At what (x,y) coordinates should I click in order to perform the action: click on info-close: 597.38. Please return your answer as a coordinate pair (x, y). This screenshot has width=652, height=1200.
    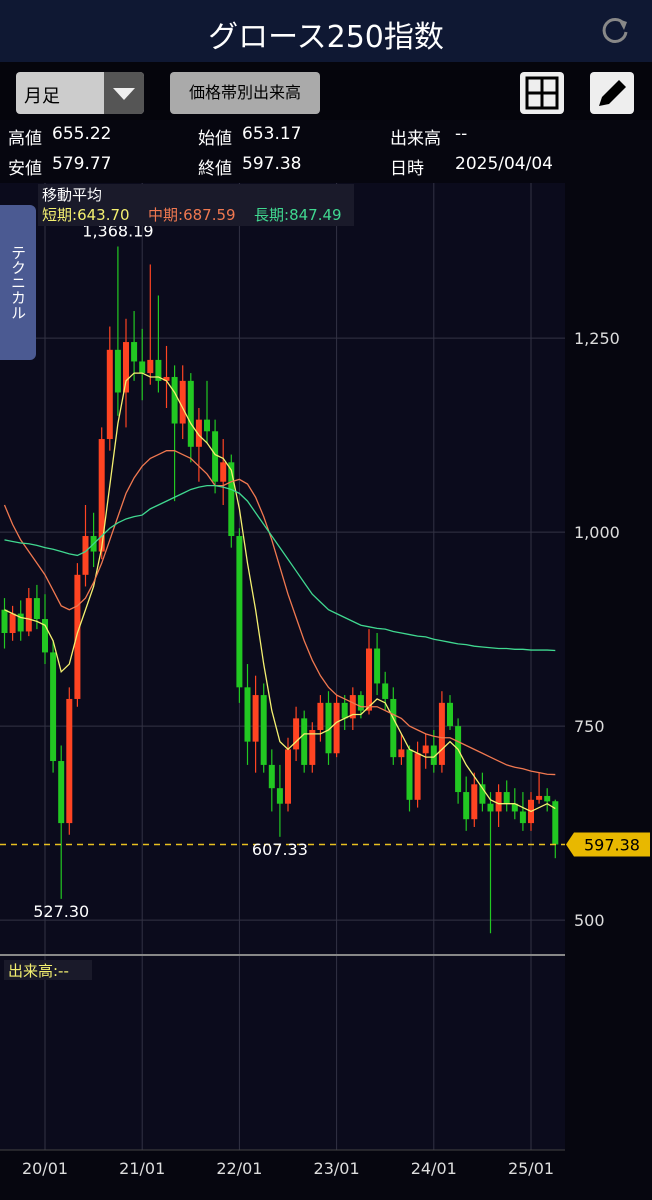
    Looking at the image, I should click on (272, 164).